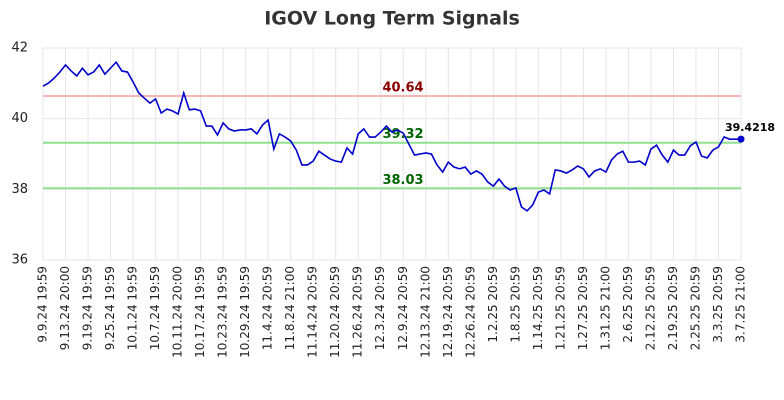 This screenshot has width=784, height=400. What do you see at coordinates (290, 308) in the screenshot?
I see `x-tick-label: 11.8.24 21:00` at bounding box center [290, 308].